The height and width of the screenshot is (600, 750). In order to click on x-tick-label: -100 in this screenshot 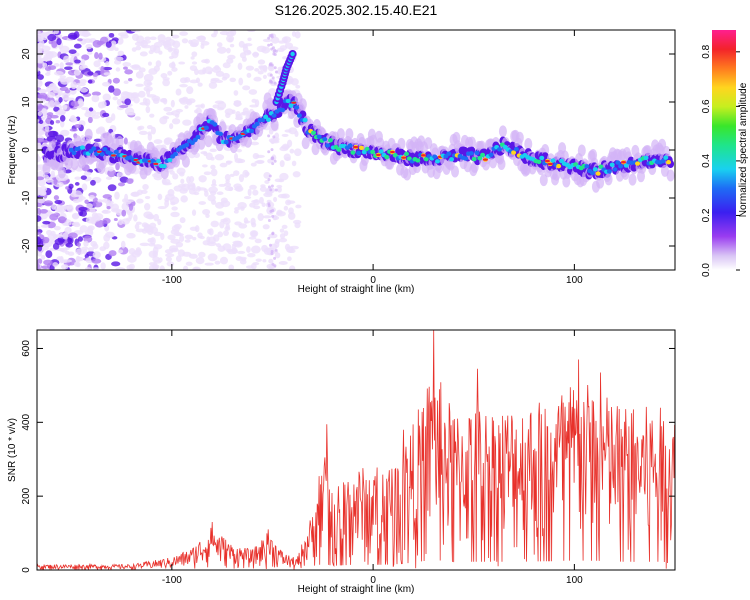, I will do `click(172, 580)`.